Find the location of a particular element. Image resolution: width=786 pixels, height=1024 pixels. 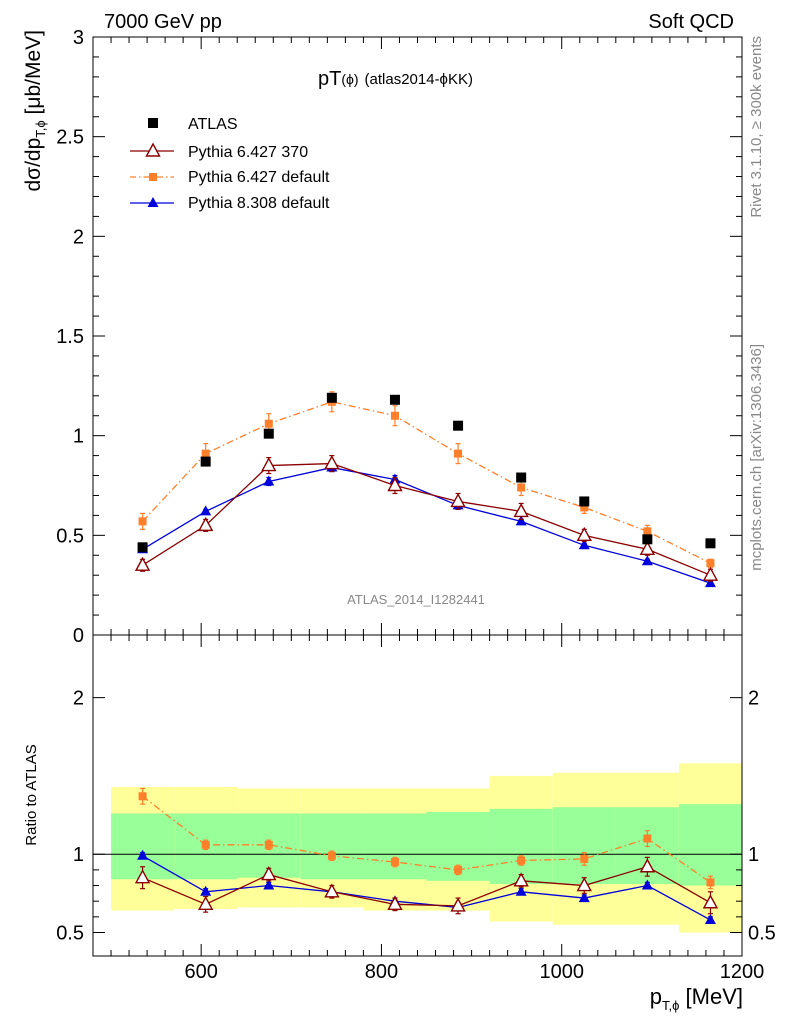

x-axis-label-text: p is located at coordinates (656, 996).